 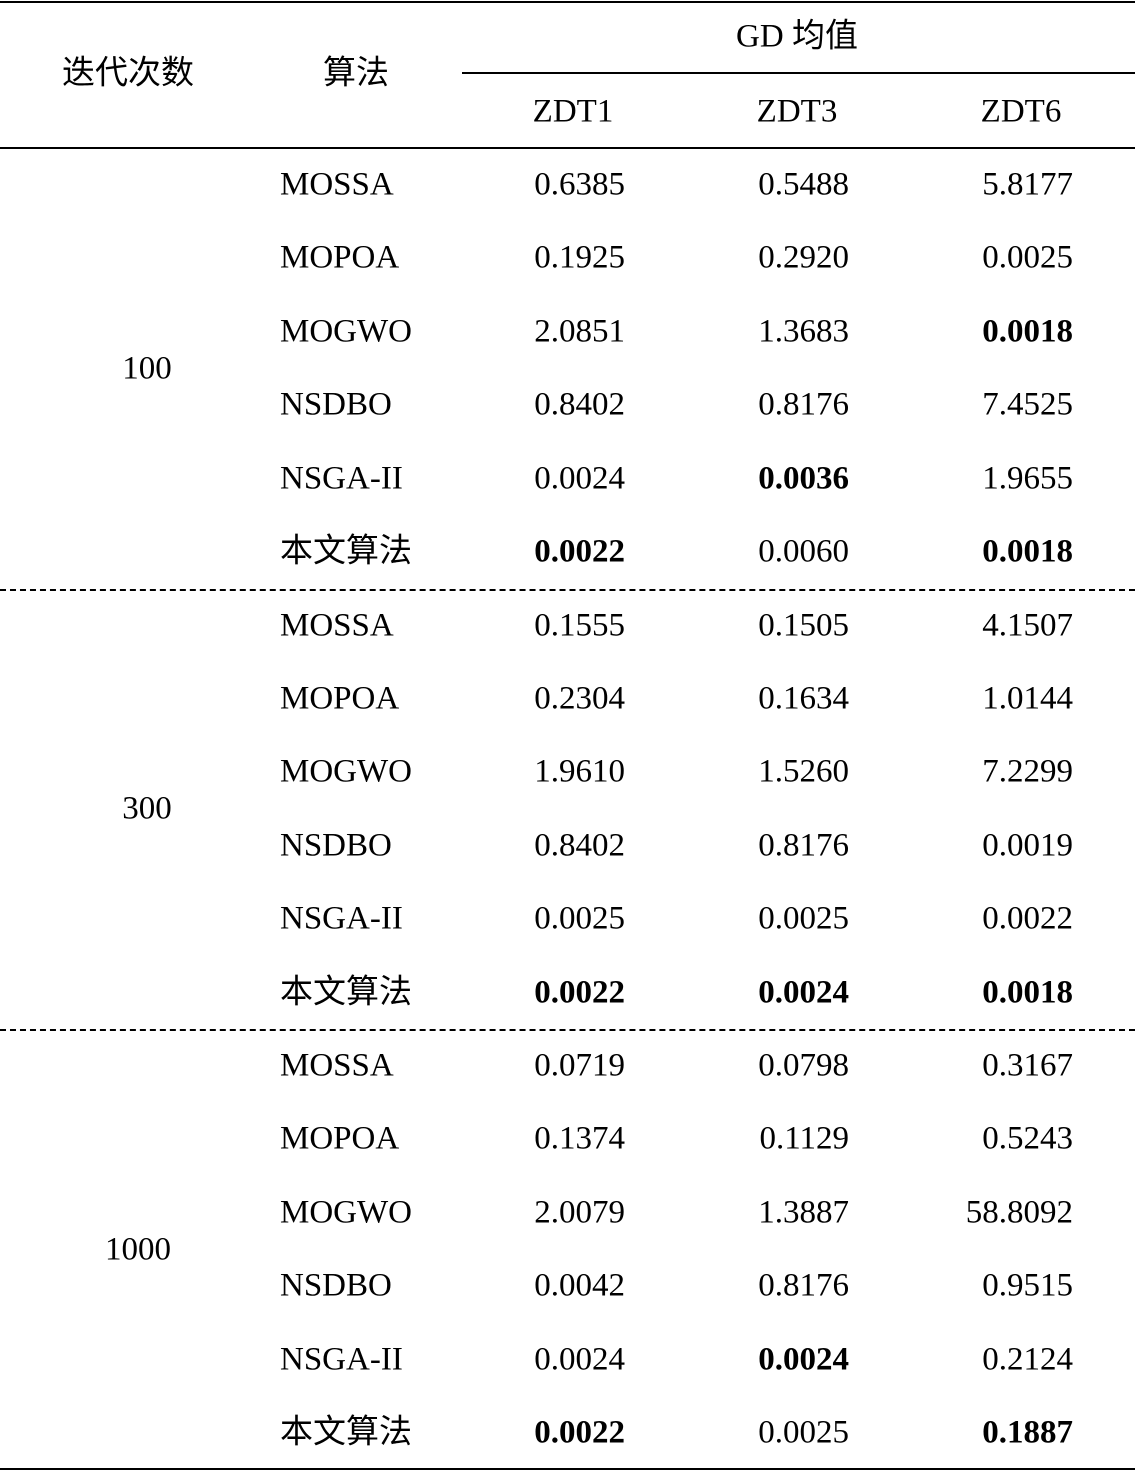 I want to click on gd-value: 0.1887, so click(x=1027, y=1432).